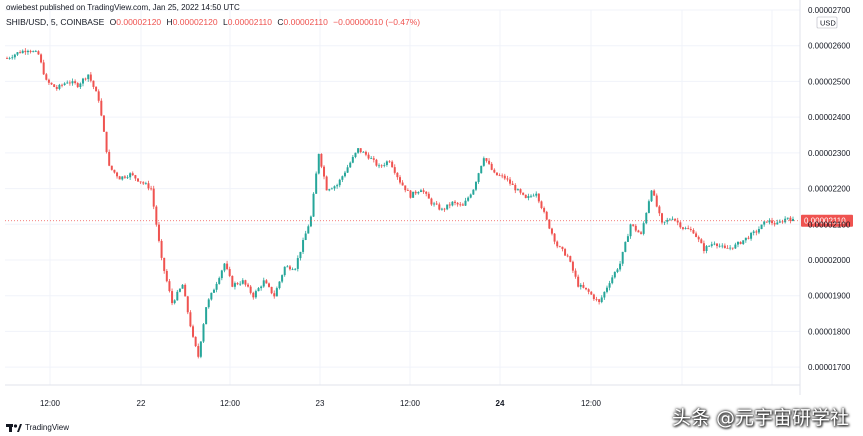  I want to click on tradingview-footer: TradingView, so click(37, 427).